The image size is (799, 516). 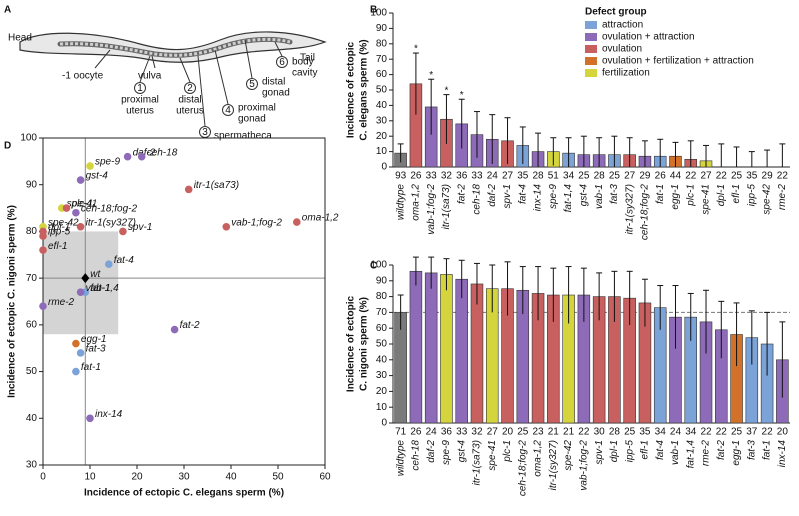 What do you see at coordinates (137, 477) in the screenshot?
I see `x-tick-label: 20` at bounding box center [137, 477].